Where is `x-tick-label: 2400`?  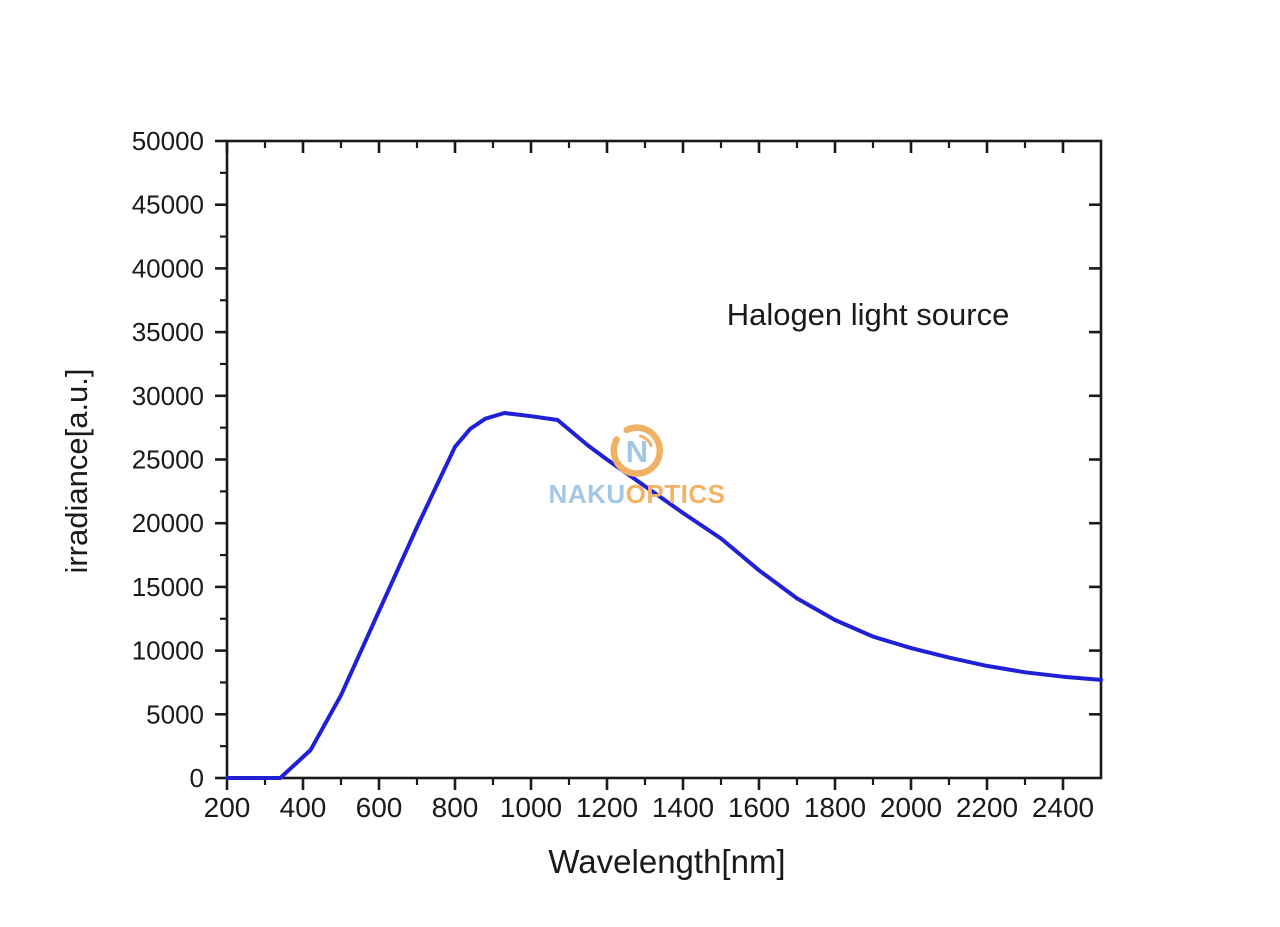
x-tick-label: 2400 is located at coordinates (1063, 807).